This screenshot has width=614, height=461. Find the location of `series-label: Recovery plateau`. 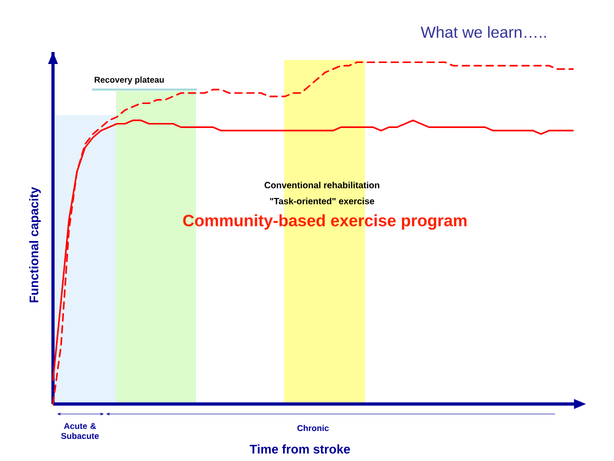

series-label: Recovery plateau is located at coordinates (129, 80).